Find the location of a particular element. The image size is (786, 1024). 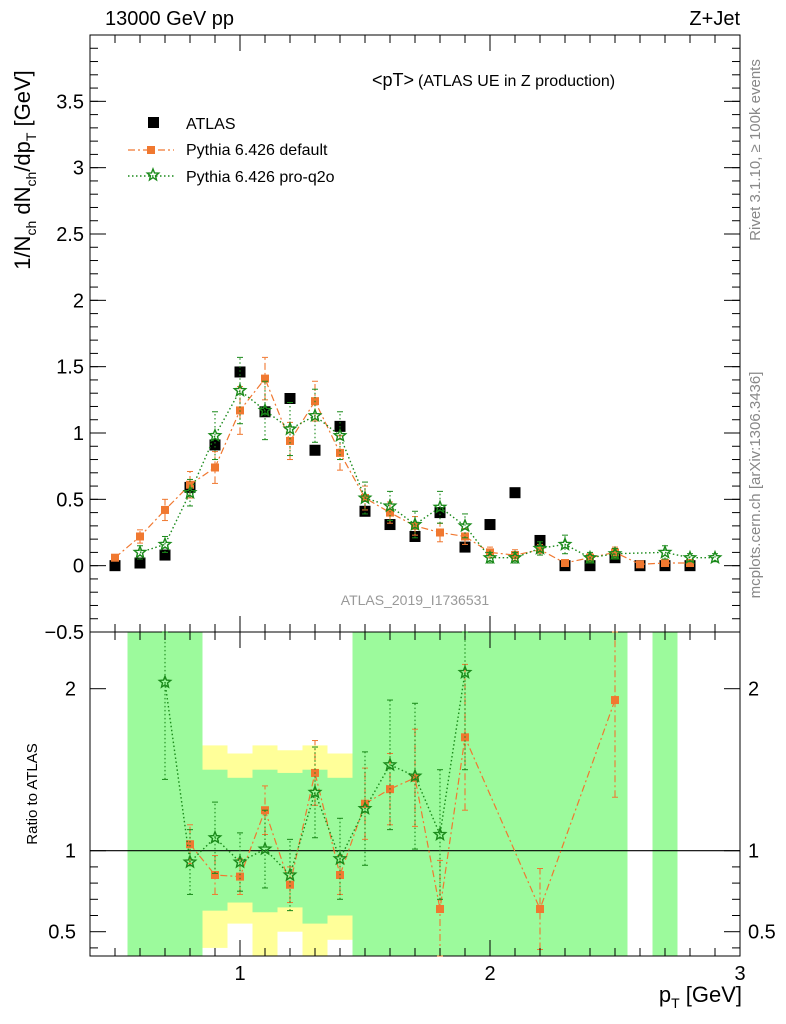

legend-marker-default is located at coordinates (151, 150).